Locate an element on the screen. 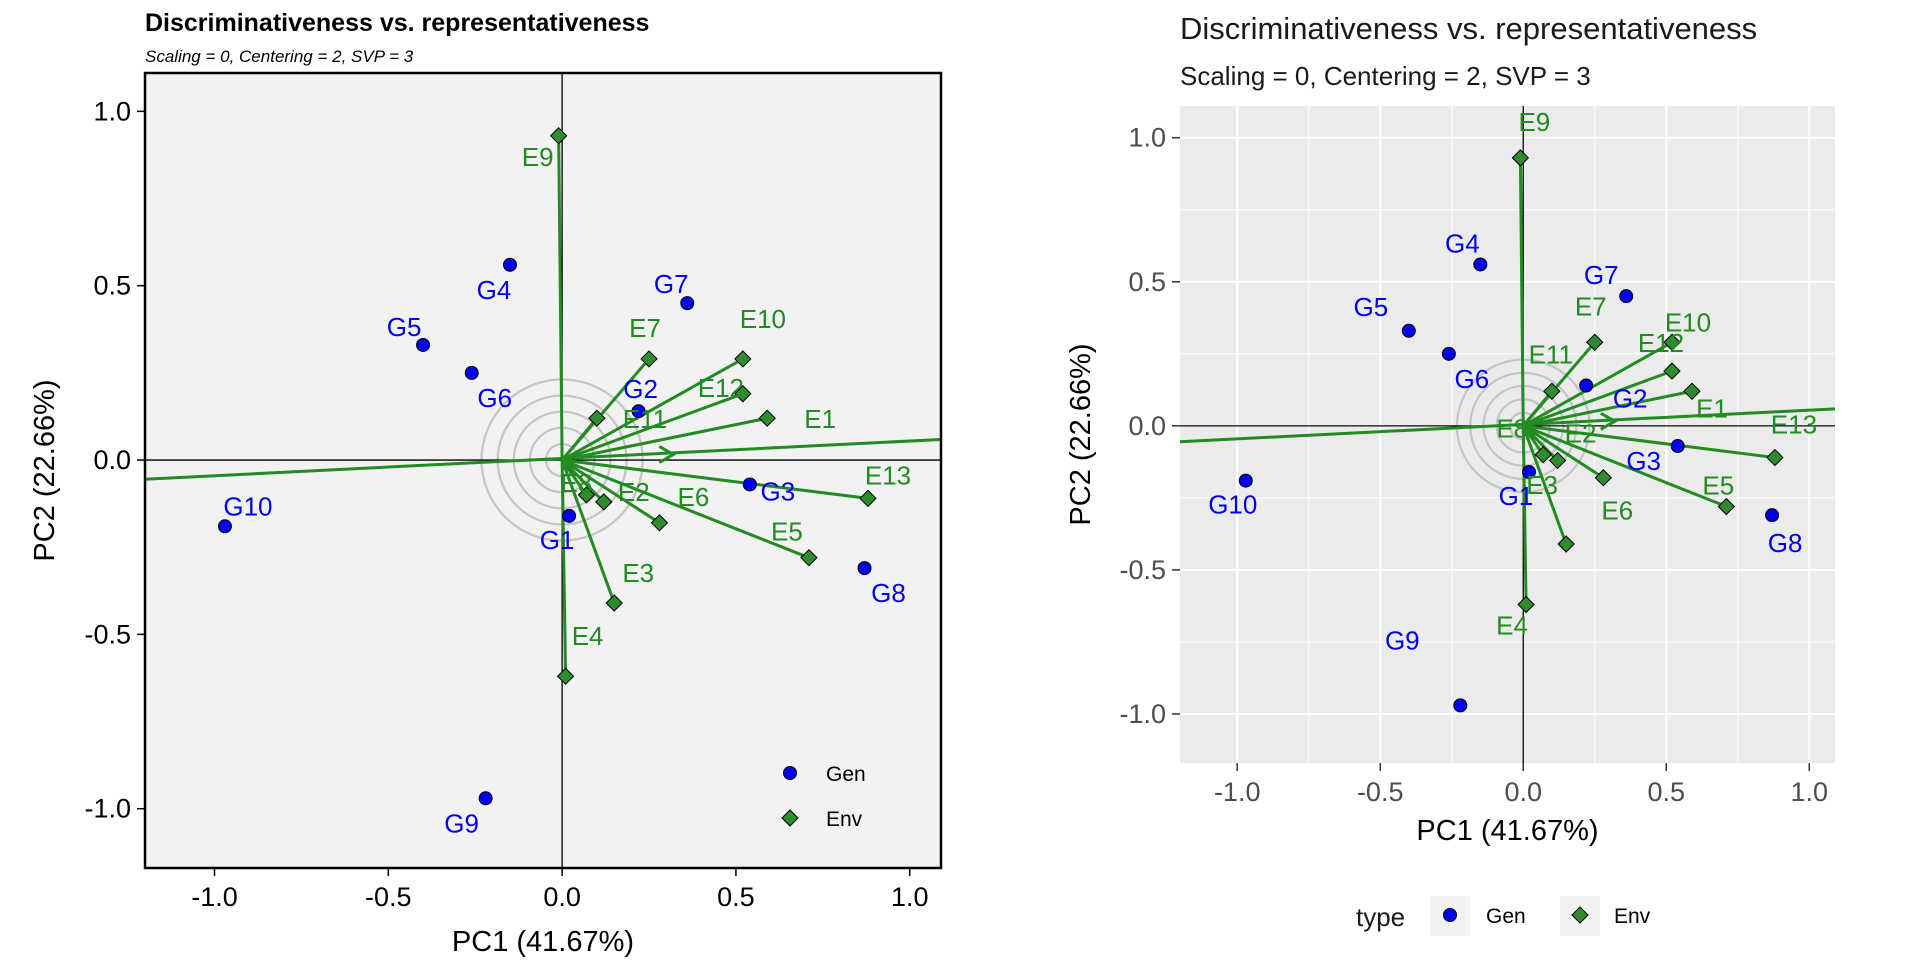  gen-label-g8: G8 is located at coordinates (888, 593).